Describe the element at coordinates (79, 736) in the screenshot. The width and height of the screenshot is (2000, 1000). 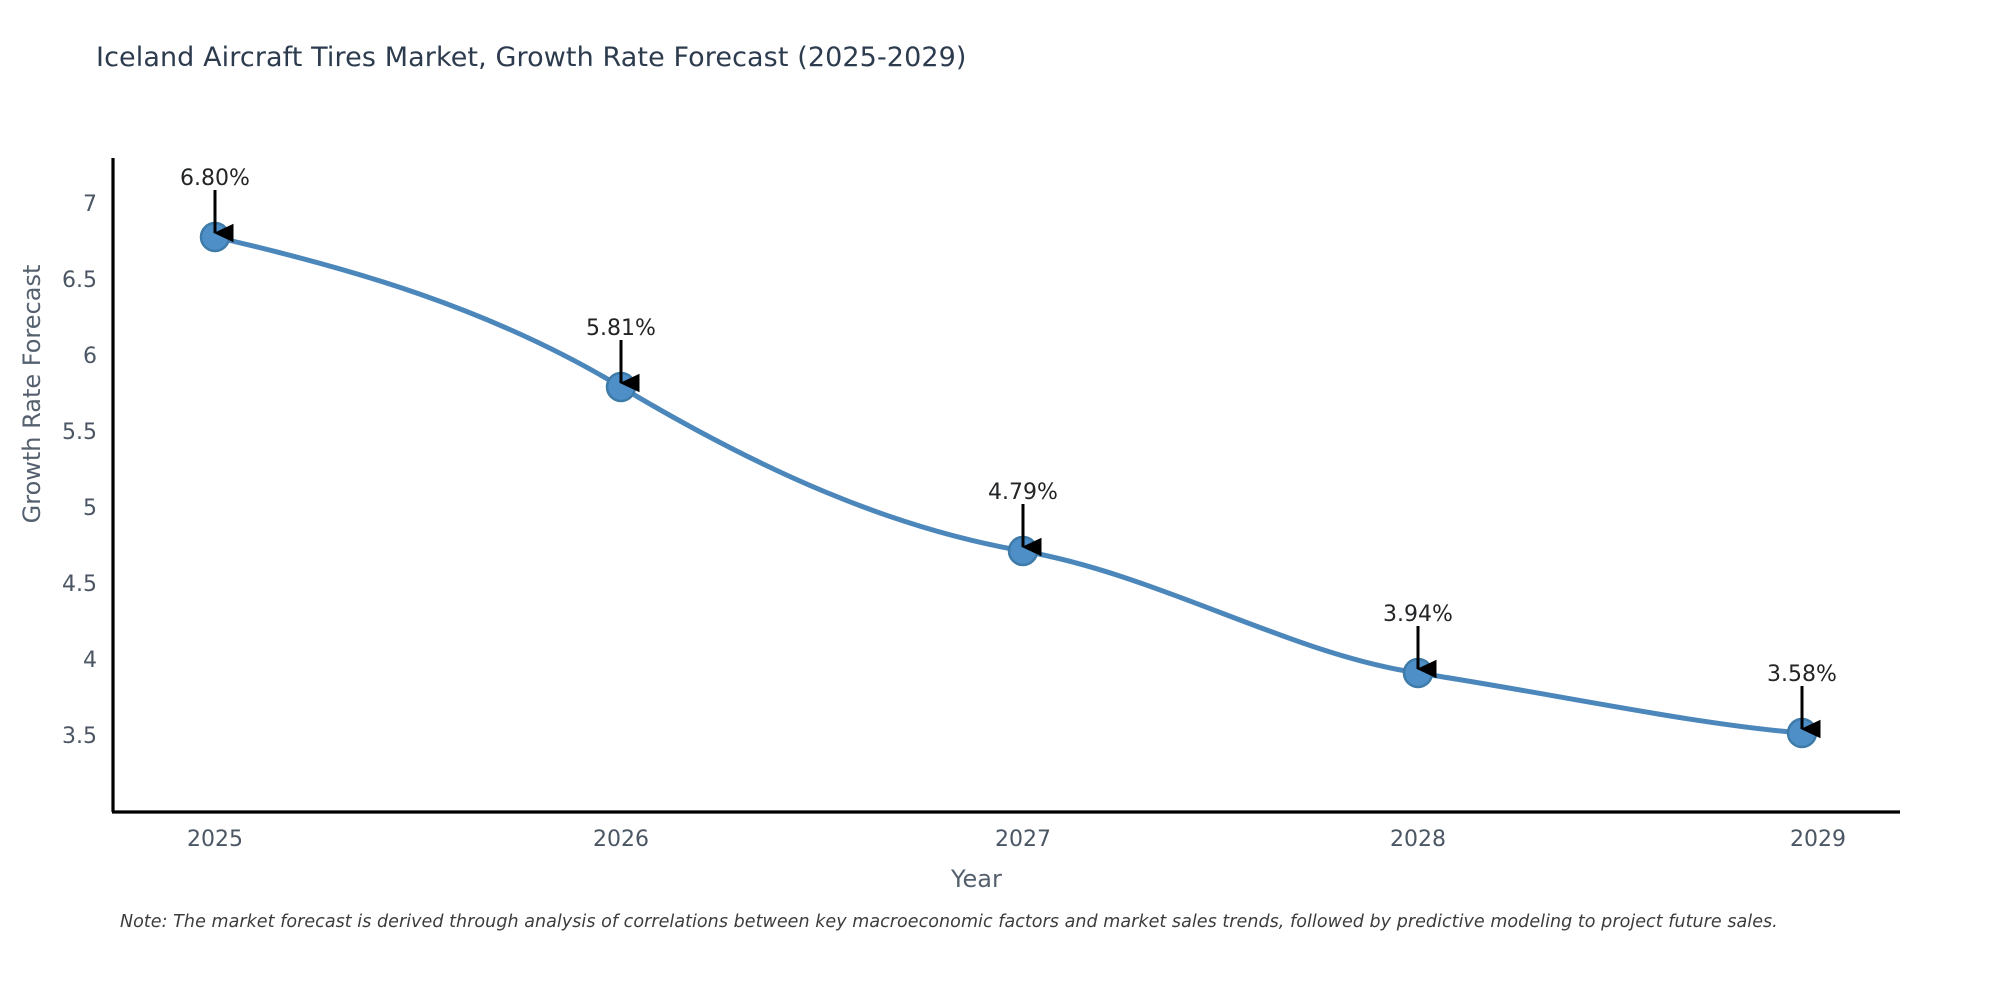
I see `y-tick-label: 3.5` at that location.